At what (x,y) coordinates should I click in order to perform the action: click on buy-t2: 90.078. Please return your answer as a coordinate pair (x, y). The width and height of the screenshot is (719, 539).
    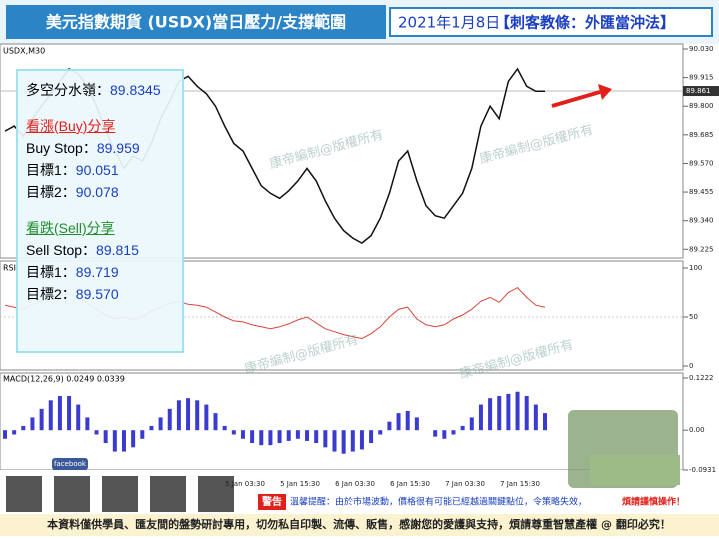
    Looking at the image, I should click on (97, 192).